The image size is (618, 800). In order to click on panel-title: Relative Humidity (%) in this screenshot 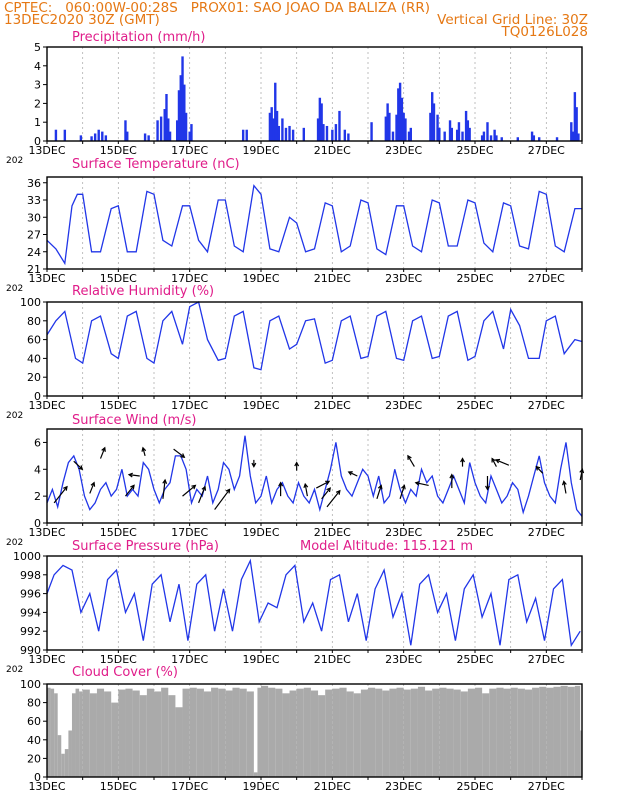, I will do `click(143, 291)`.